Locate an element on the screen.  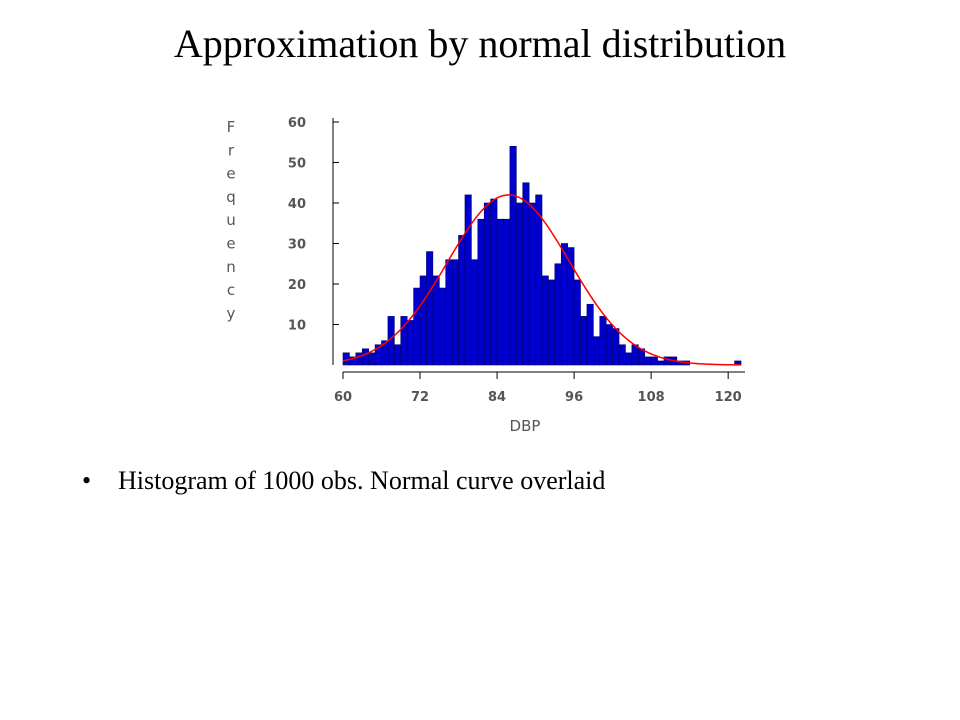
x-tick-labels: 60 72 84 96 108 120 is located at coordinates (538, 397).